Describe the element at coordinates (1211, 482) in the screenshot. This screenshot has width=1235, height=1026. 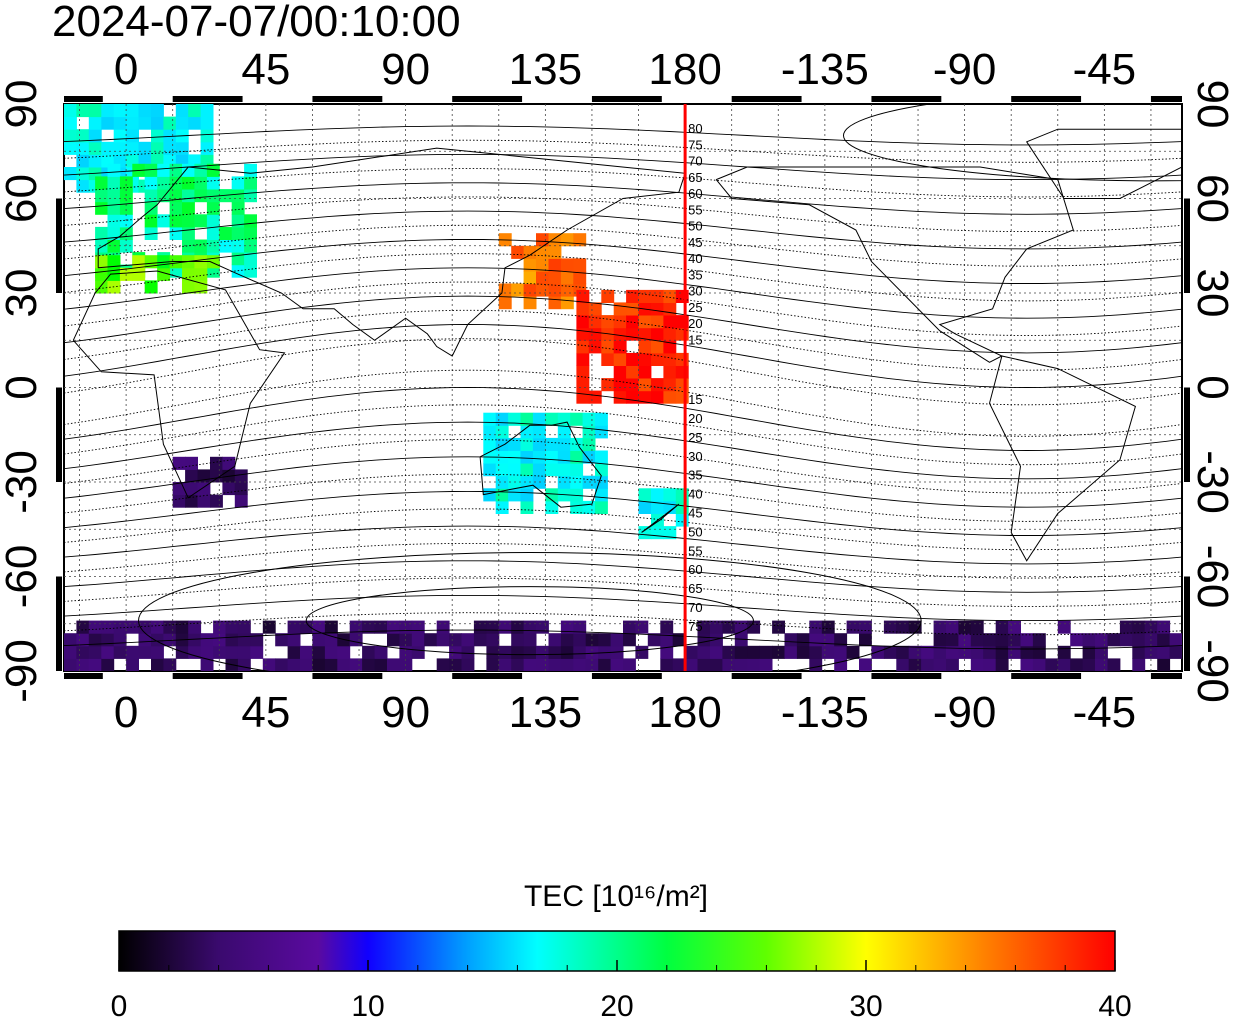
I see `y-tick-label-right: -30` at that location.